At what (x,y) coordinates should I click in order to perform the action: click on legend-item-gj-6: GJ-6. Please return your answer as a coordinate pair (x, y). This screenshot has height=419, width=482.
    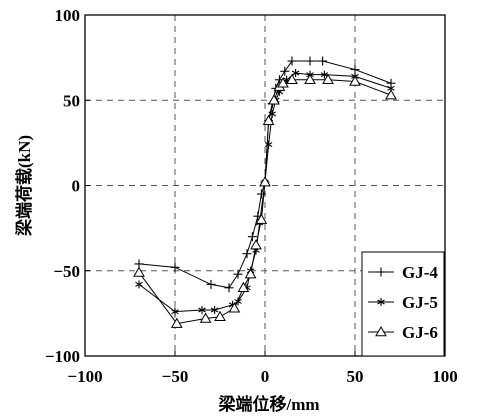
    Looking at the image, I should click on (403, 332).